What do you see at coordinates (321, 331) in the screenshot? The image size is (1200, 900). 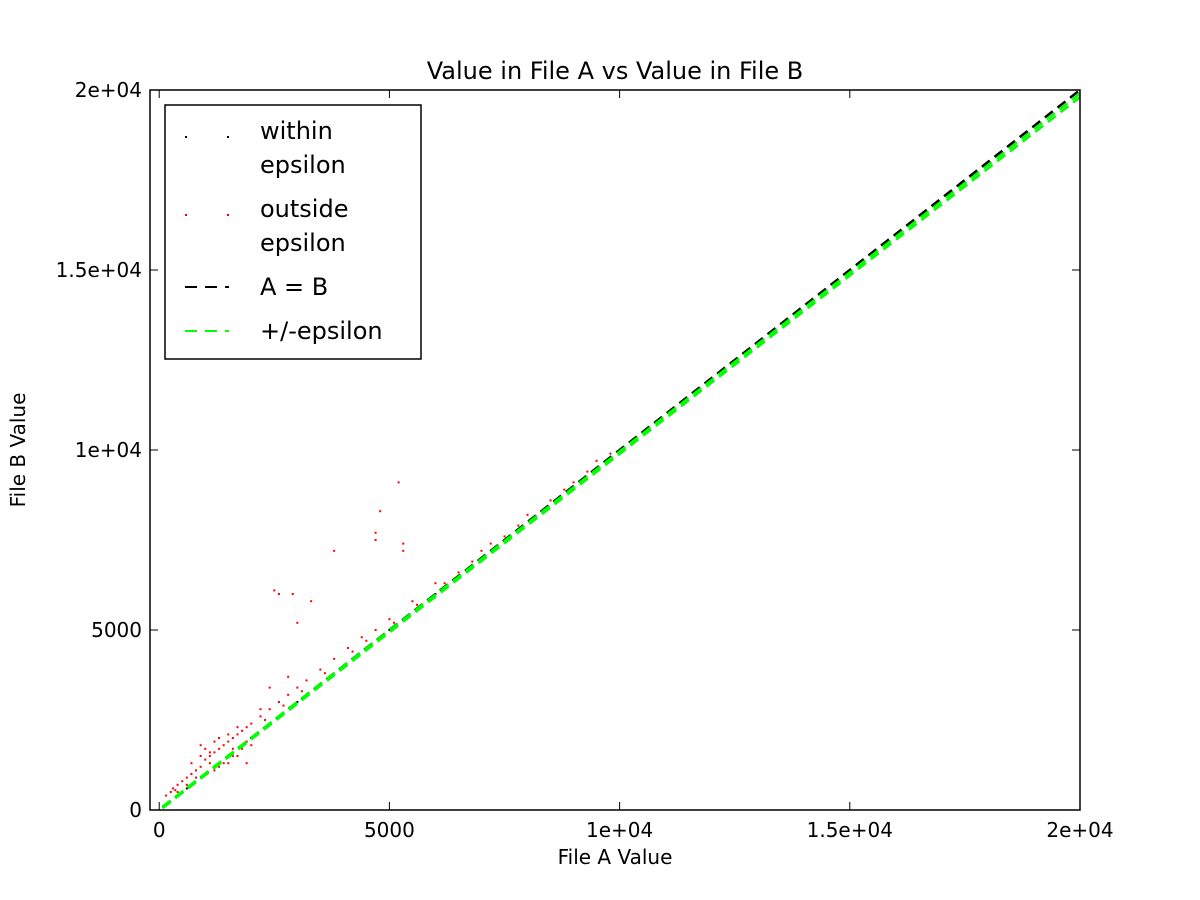 I see `legend-label: +/-epsilon` at bounding box center [321, 331].